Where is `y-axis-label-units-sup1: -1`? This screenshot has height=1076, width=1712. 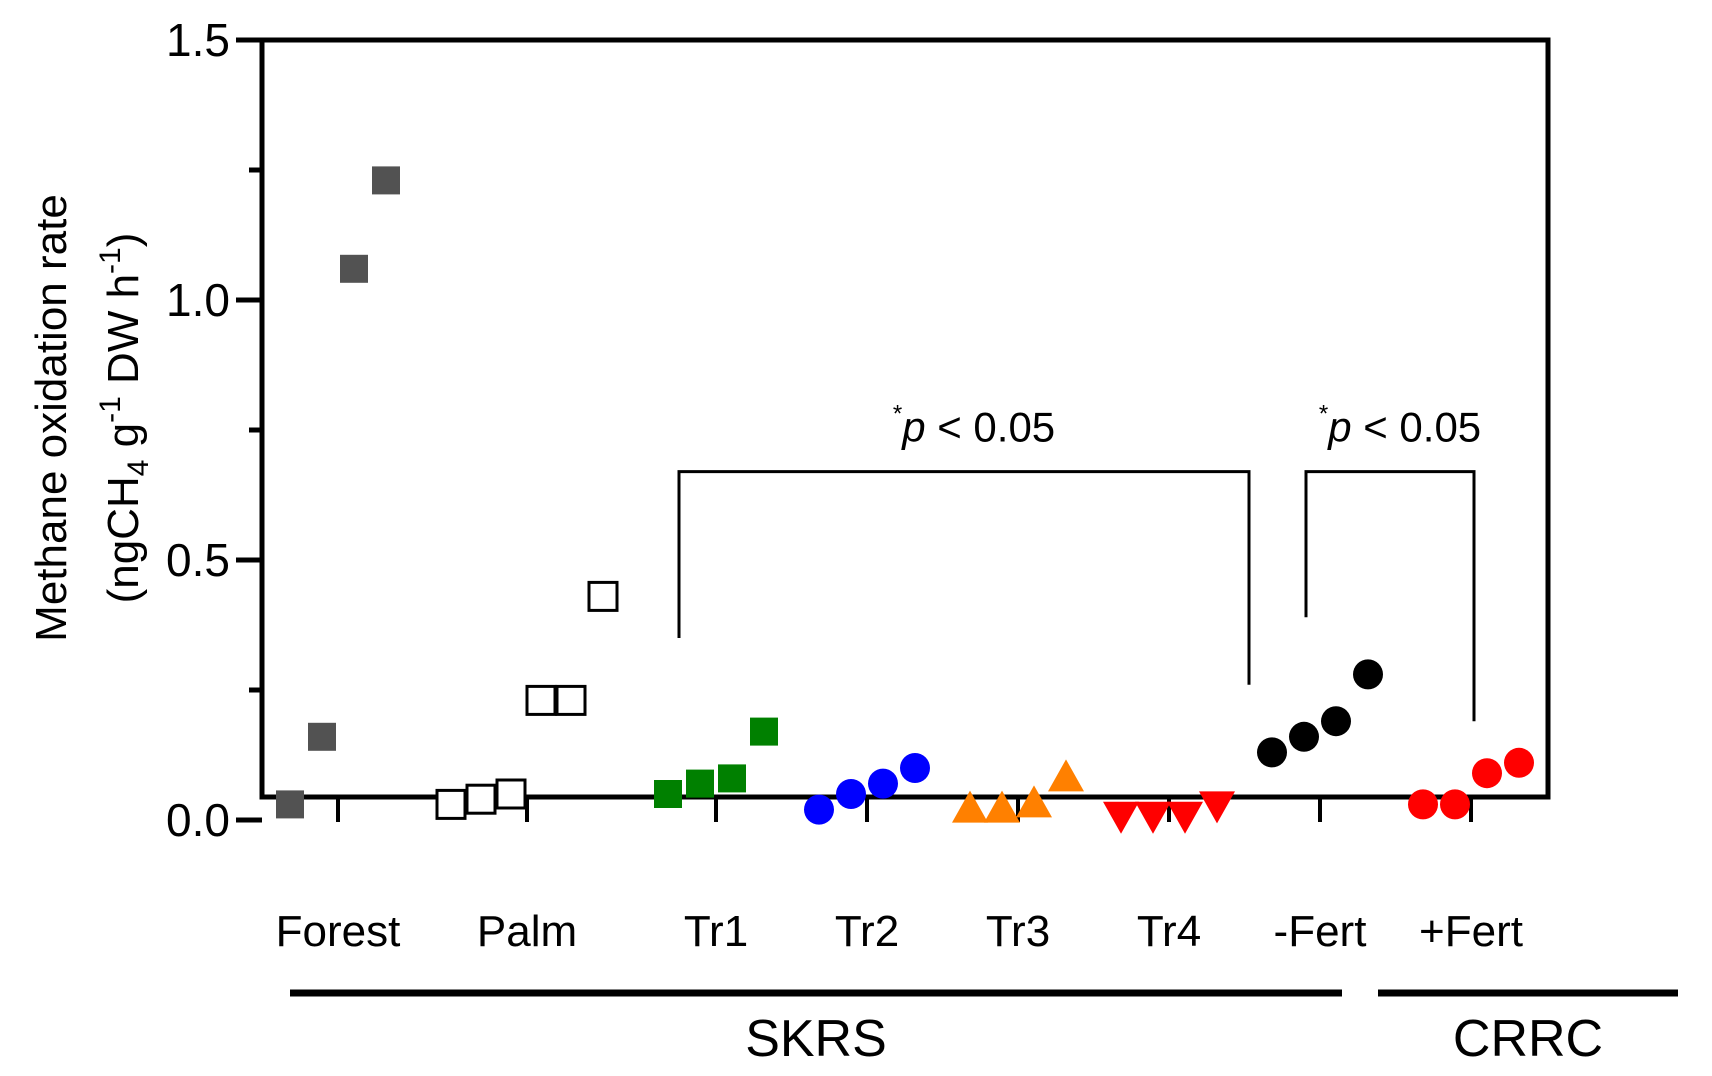 y-axis-label-units-sup1: -1 is located at coordinates (110, 409).